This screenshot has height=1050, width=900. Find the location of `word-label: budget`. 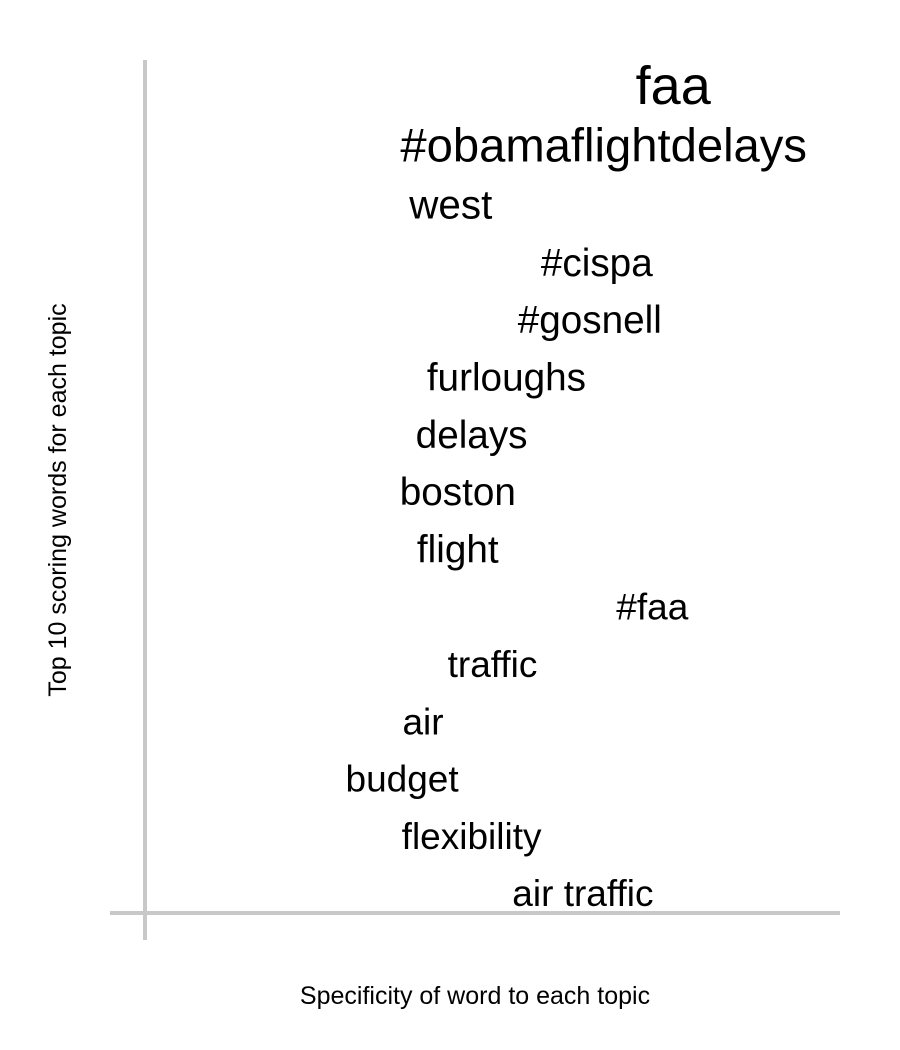

word-label: budget is located at coordinates (403, 779).